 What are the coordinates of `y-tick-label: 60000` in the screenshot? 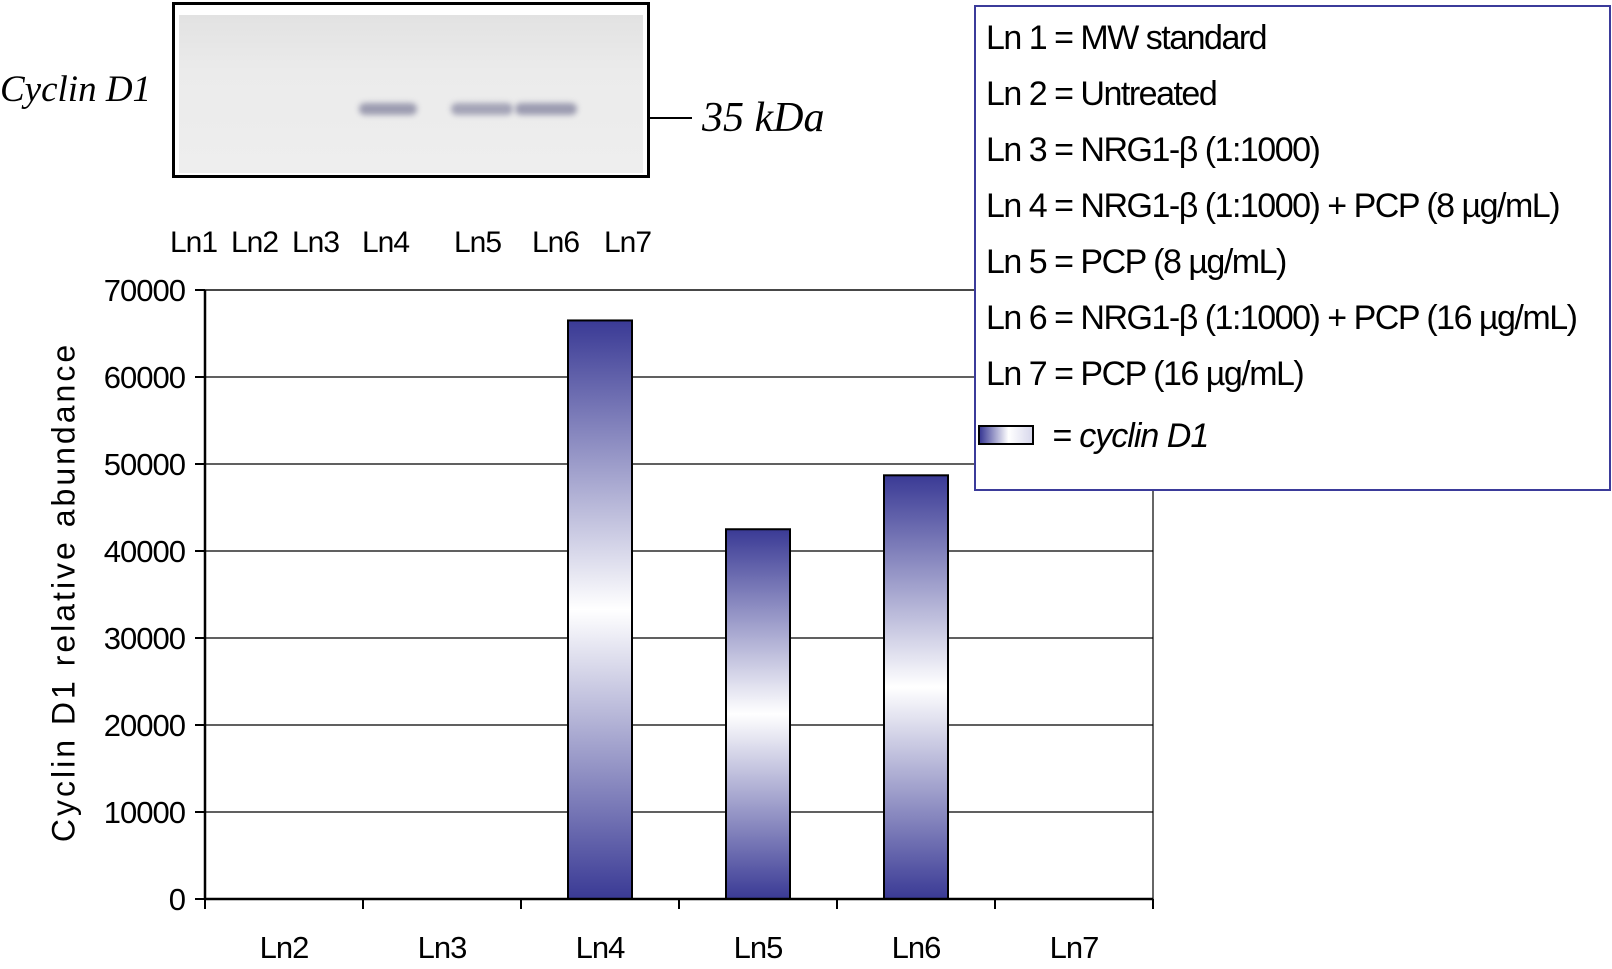 It's located at (145, 377).